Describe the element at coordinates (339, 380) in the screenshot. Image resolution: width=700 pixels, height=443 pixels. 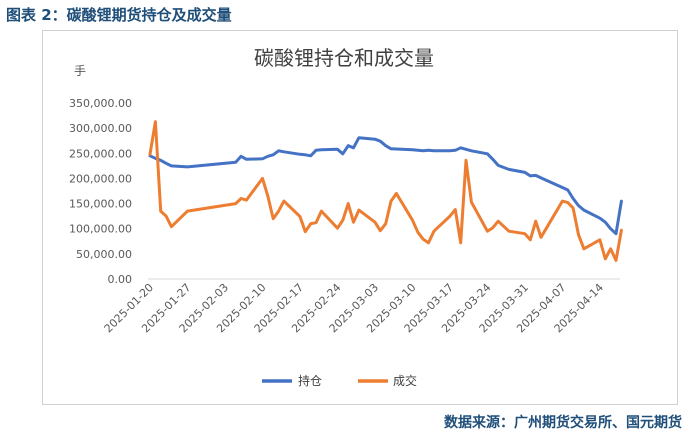
I see `legend: 持仓 成交` at that location.